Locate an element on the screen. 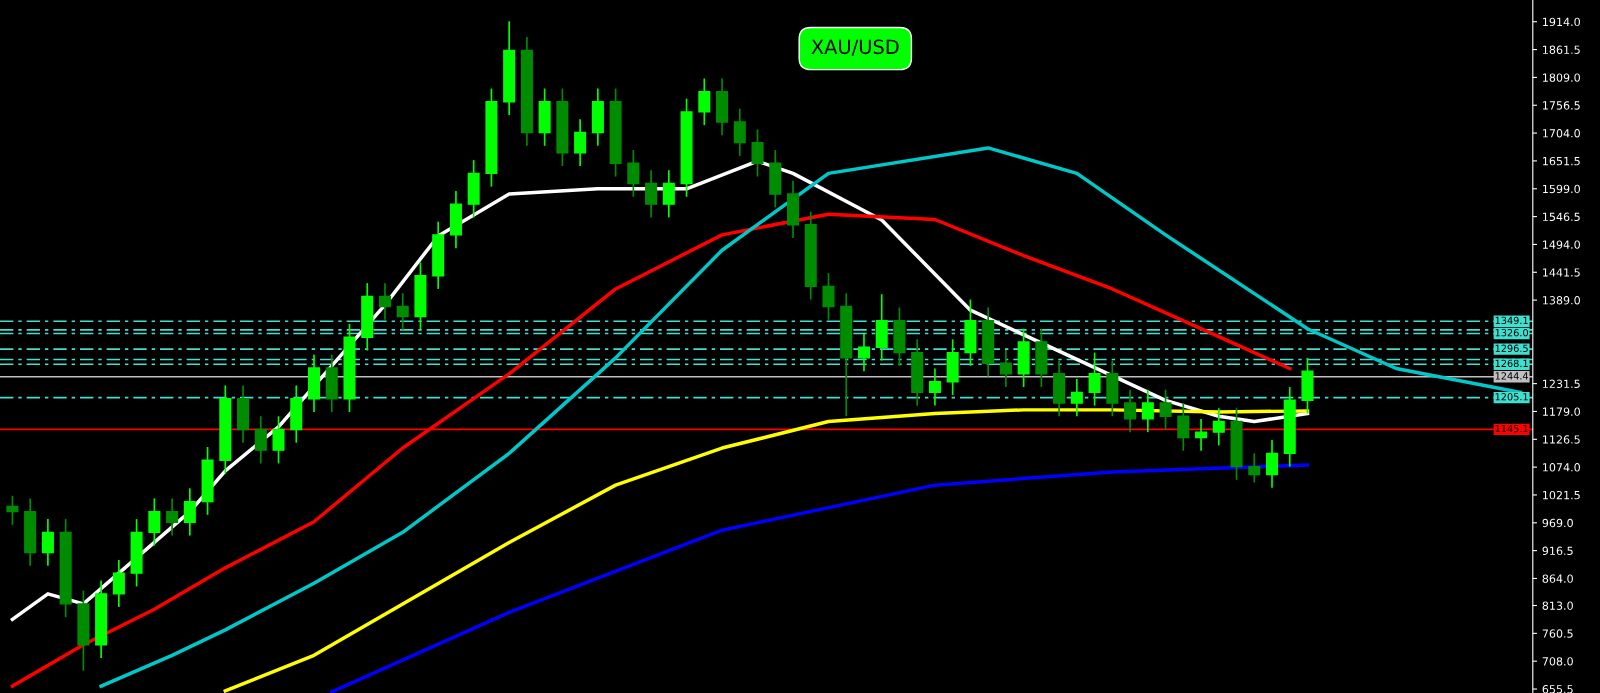 This screenshot has width=1600, height=693. y-tick-label: 1021.5 is located at coordinates (1561, 495).